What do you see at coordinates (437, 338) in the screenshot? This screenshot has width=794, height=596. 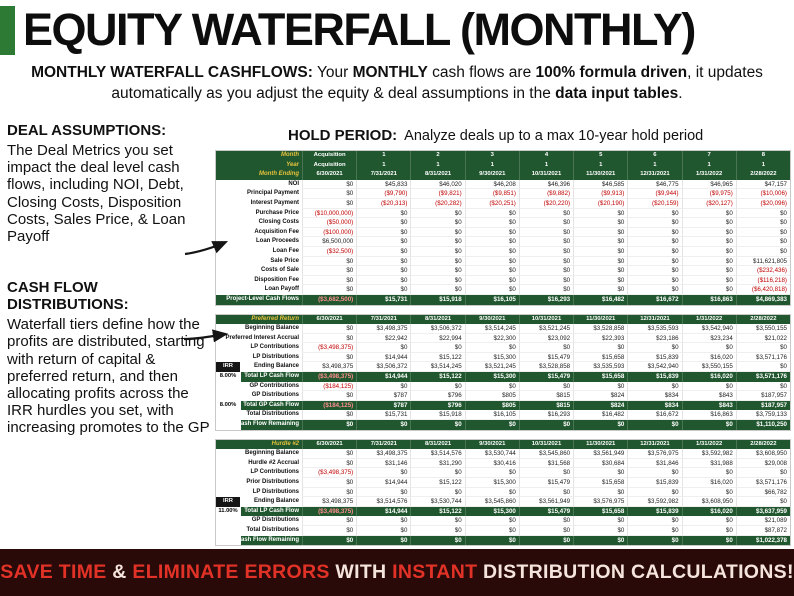 I see `cell: $22,994` at bounding box center [437, 338].